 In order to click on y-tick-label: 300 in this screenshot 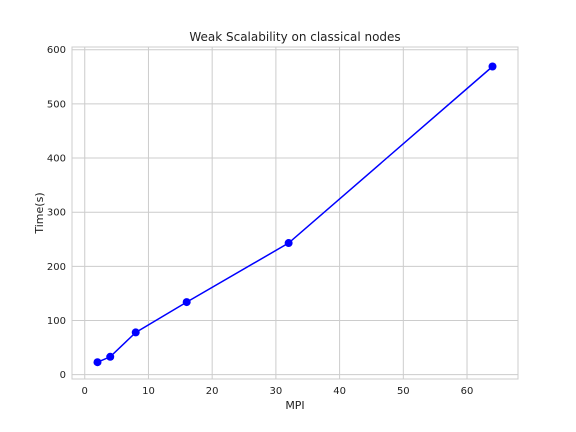, I will do `click(56, 213)`.